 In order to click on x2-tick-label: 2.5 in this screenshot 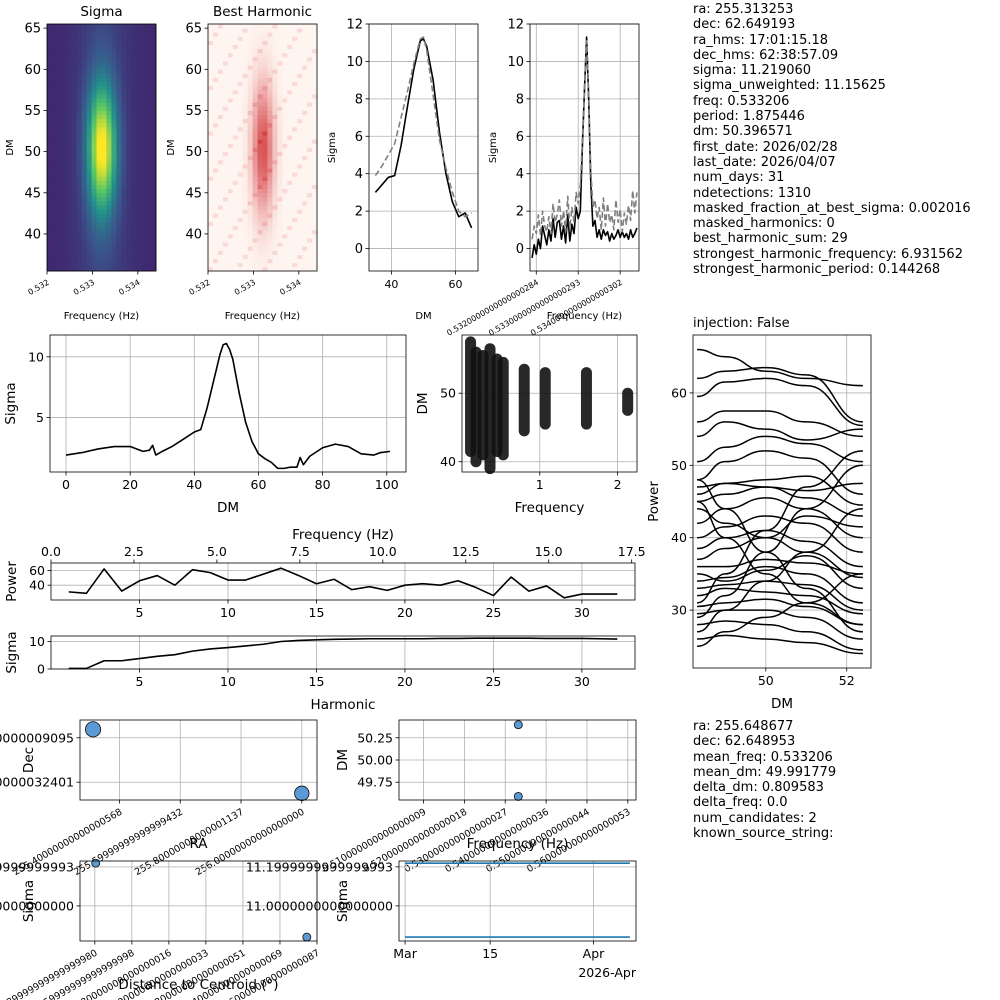, I will do `click(134, 551)`.